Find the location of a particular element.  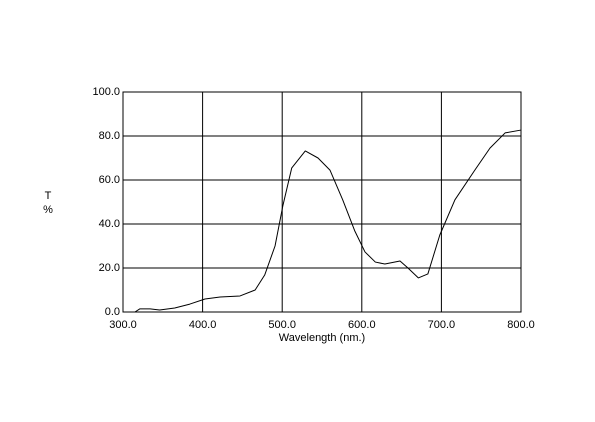

x-tick-label: 500.0 is located at coordinates (282, 325).